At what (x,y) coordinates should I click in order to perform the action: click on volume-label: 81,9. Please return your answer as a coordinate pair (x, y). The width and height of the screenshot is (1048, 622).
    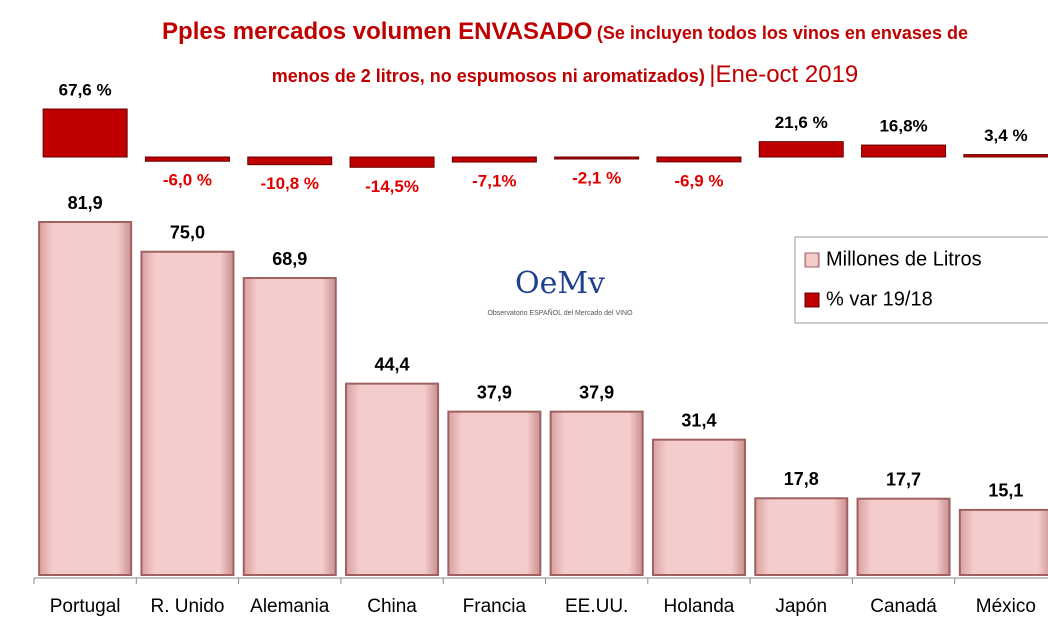
    Looking at the image, I should click on (85, 203).